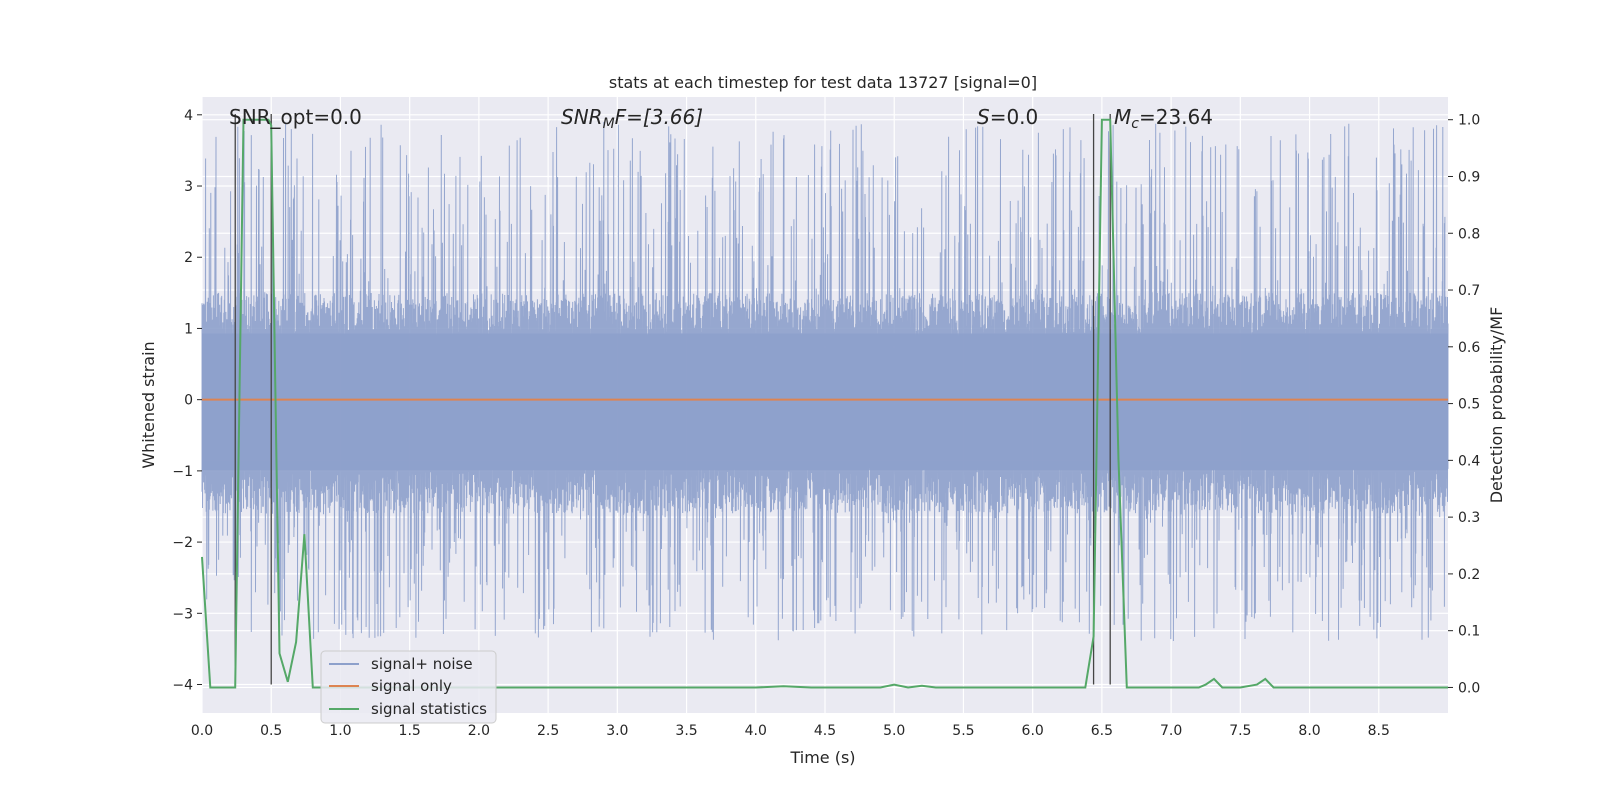 Image resolution: width=1600 pixels, height=800 pixels. Describe the element at coordinates (271, 731) in the screenshot. I see `x-tick-label: 0.5` at that location.